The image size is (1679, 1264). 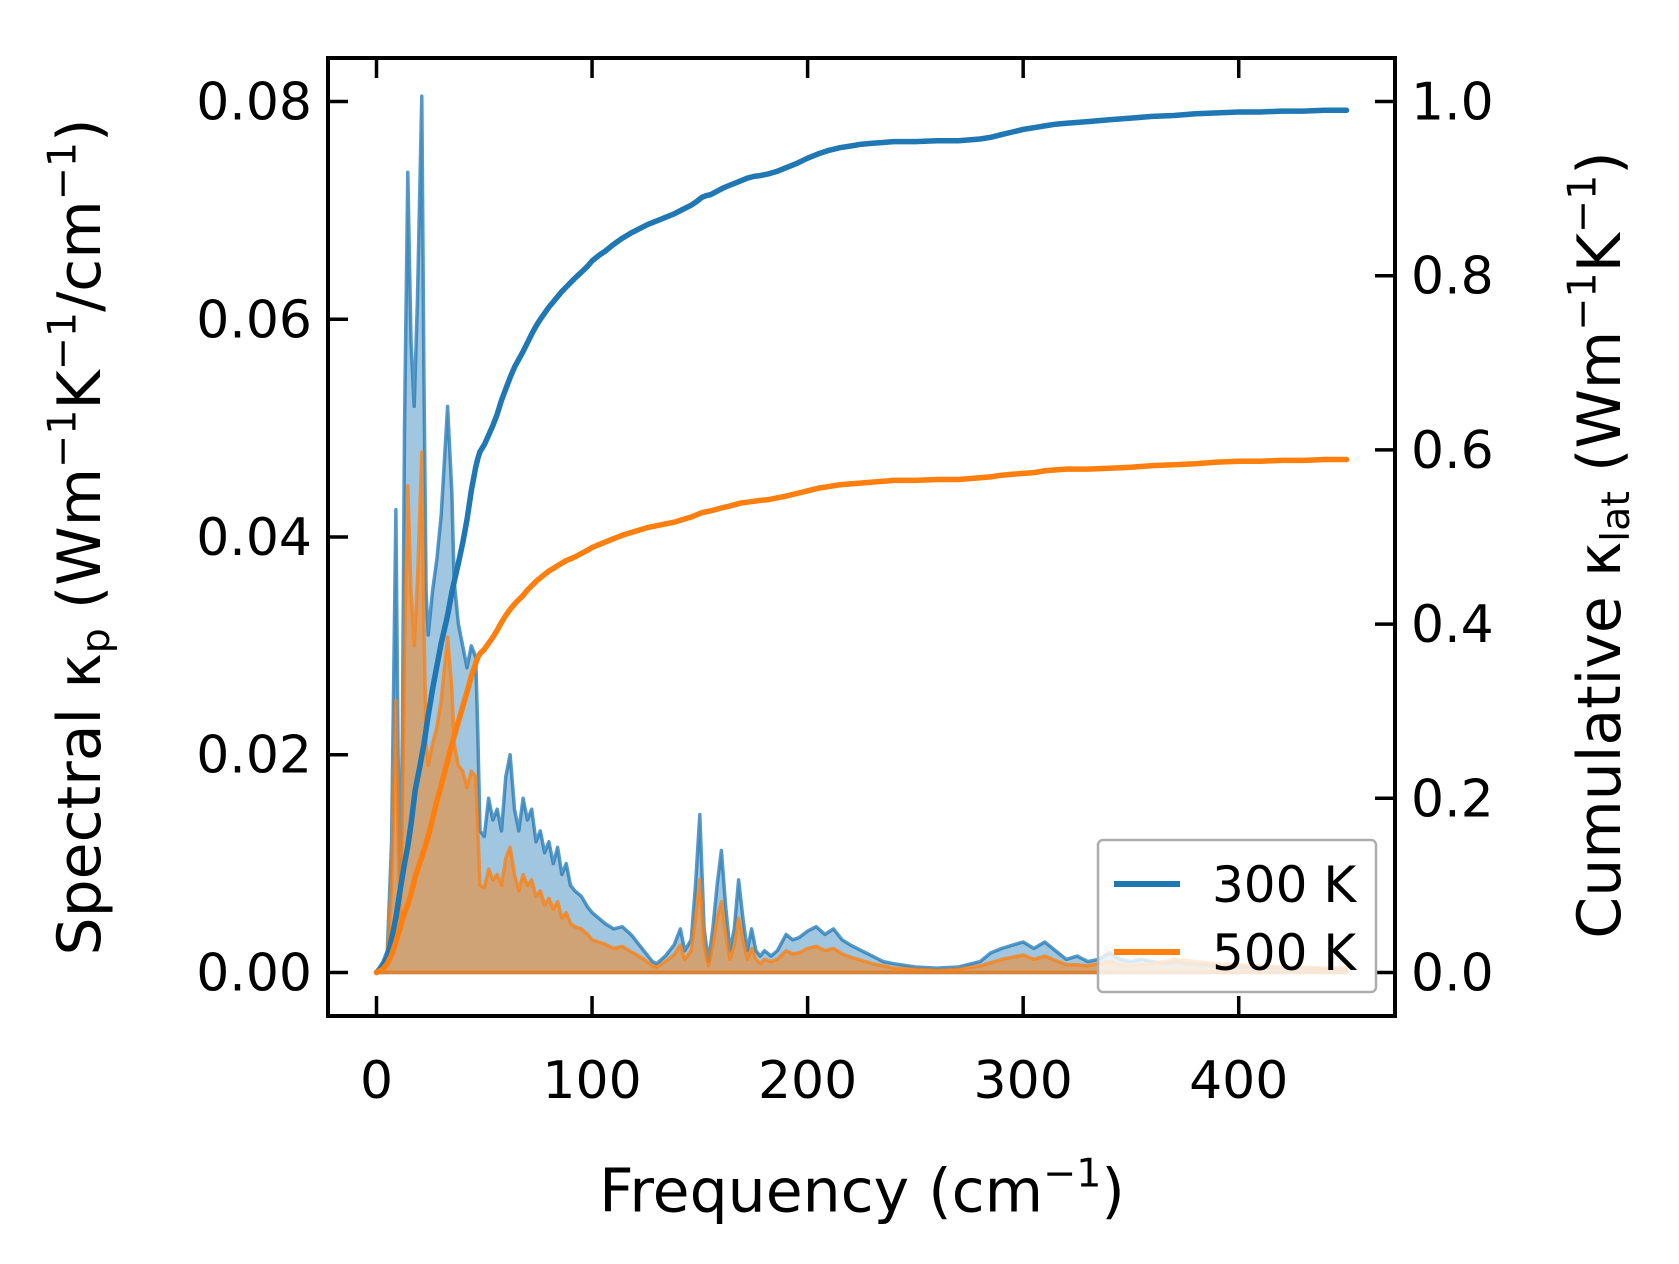 I want to click on label-segment: /cm, so click(x=80, y=256).